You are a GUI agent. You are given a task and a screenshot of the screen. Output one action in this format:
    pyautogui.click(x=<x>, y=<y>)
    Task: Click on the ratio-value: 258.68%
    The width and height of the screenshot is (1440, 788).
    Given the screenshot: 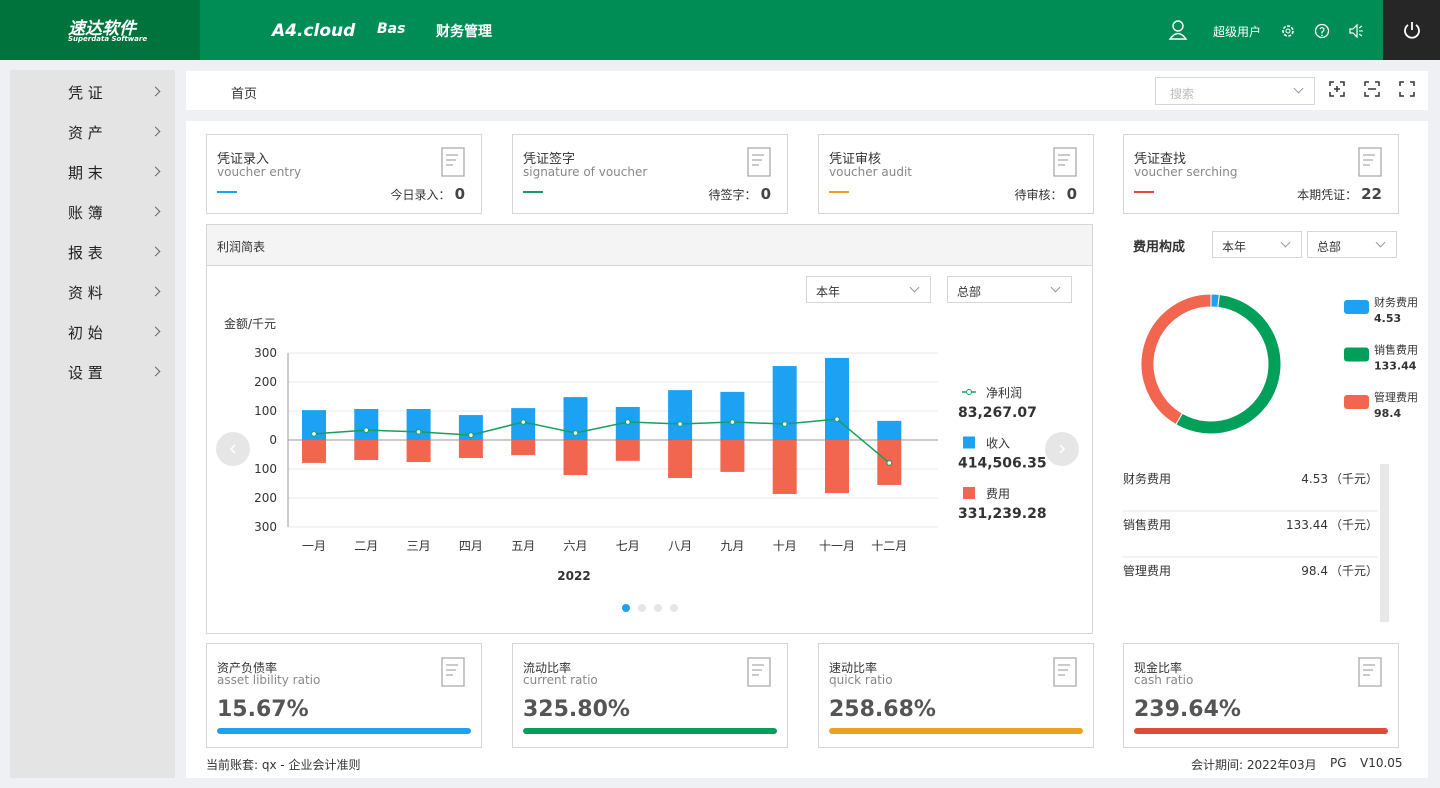 What is the action you would take?
    pyautogui.click(x=882, y=709)
    